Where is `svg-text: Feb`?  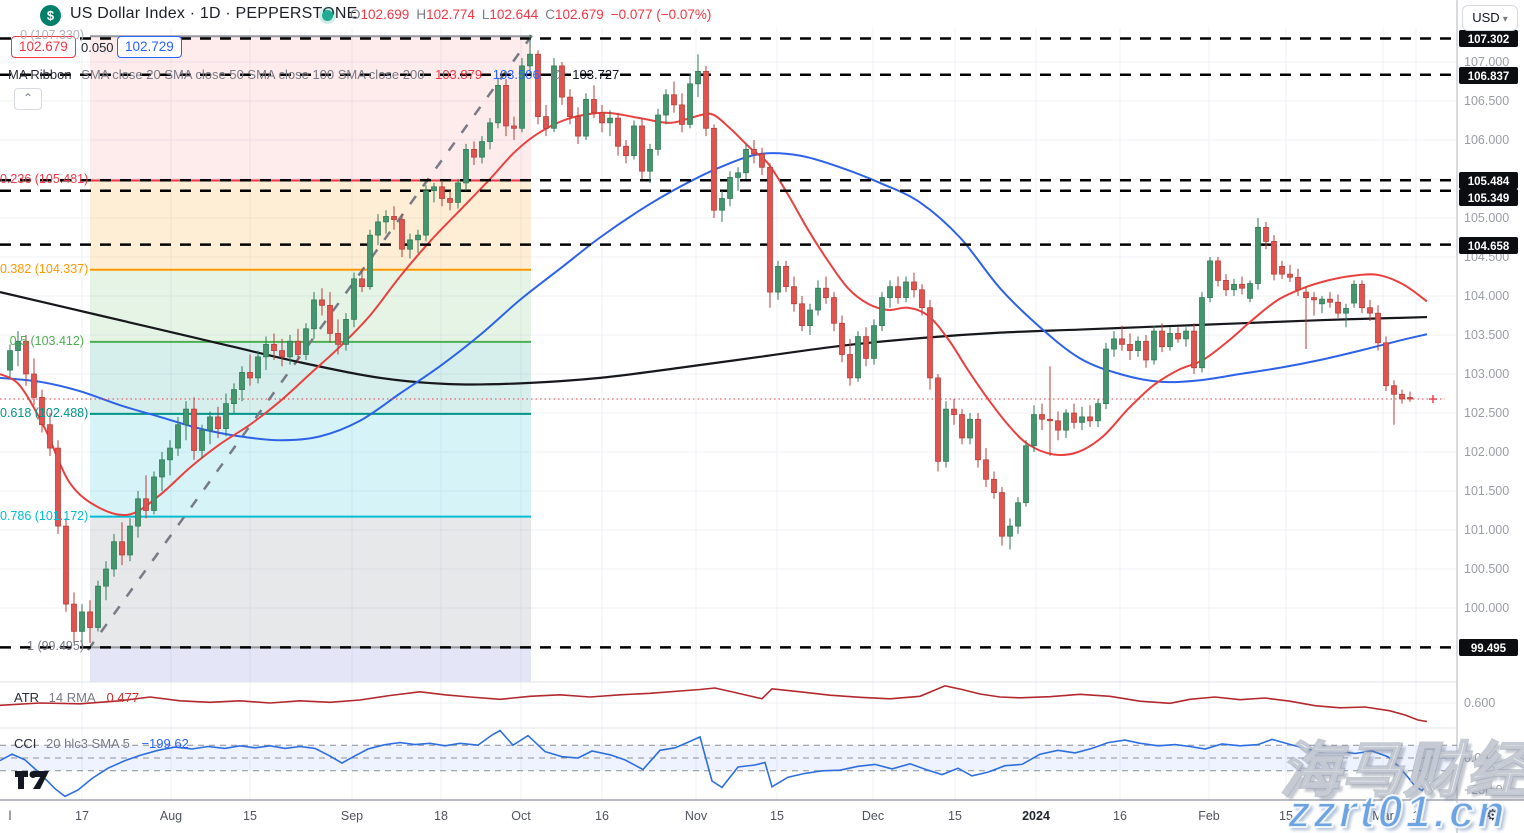 svg-text: Feb is located at coordinates (1209, 816).